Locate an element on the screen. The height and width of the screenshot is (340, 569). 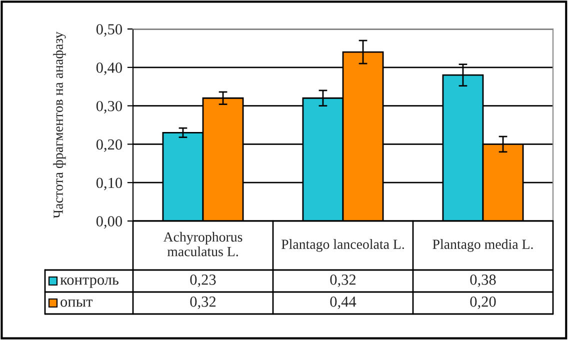
legend-label: опыт is located at coordinates (76, 303).